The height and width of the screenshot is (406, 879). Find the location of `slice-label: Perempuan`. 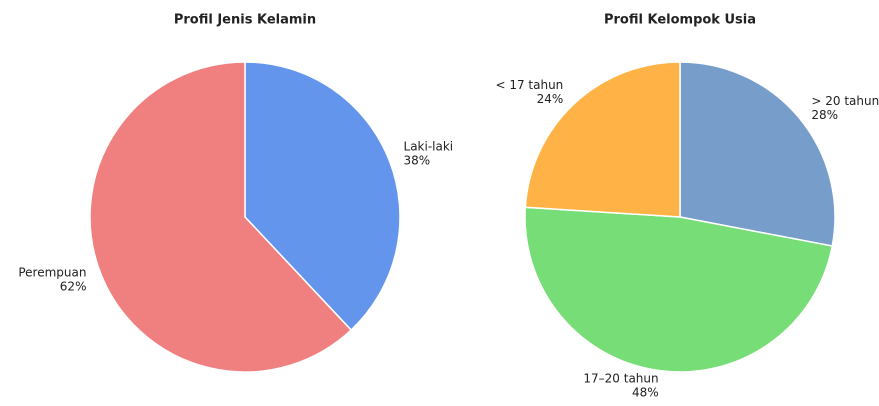

slice-label: Perempuan is located at coordinates (52, 272).